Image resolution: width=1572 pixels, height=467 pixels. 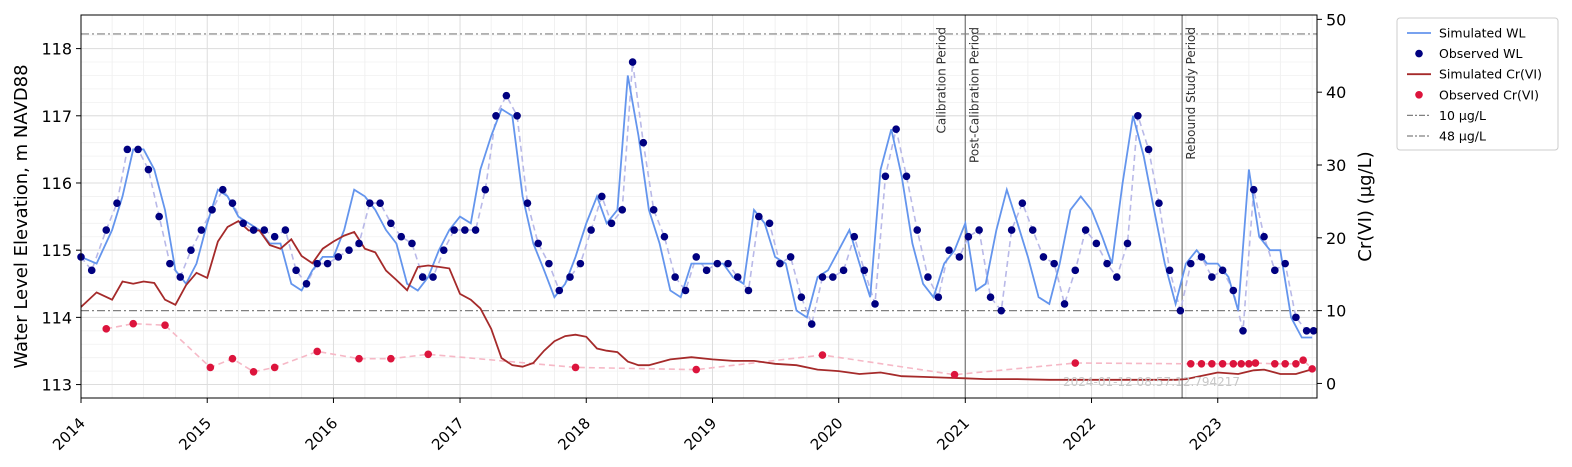 What do you see at coordinates (953, 434) in the screenshot?
I see `x-tick-label: 2021` at bounding box center [953, 434].